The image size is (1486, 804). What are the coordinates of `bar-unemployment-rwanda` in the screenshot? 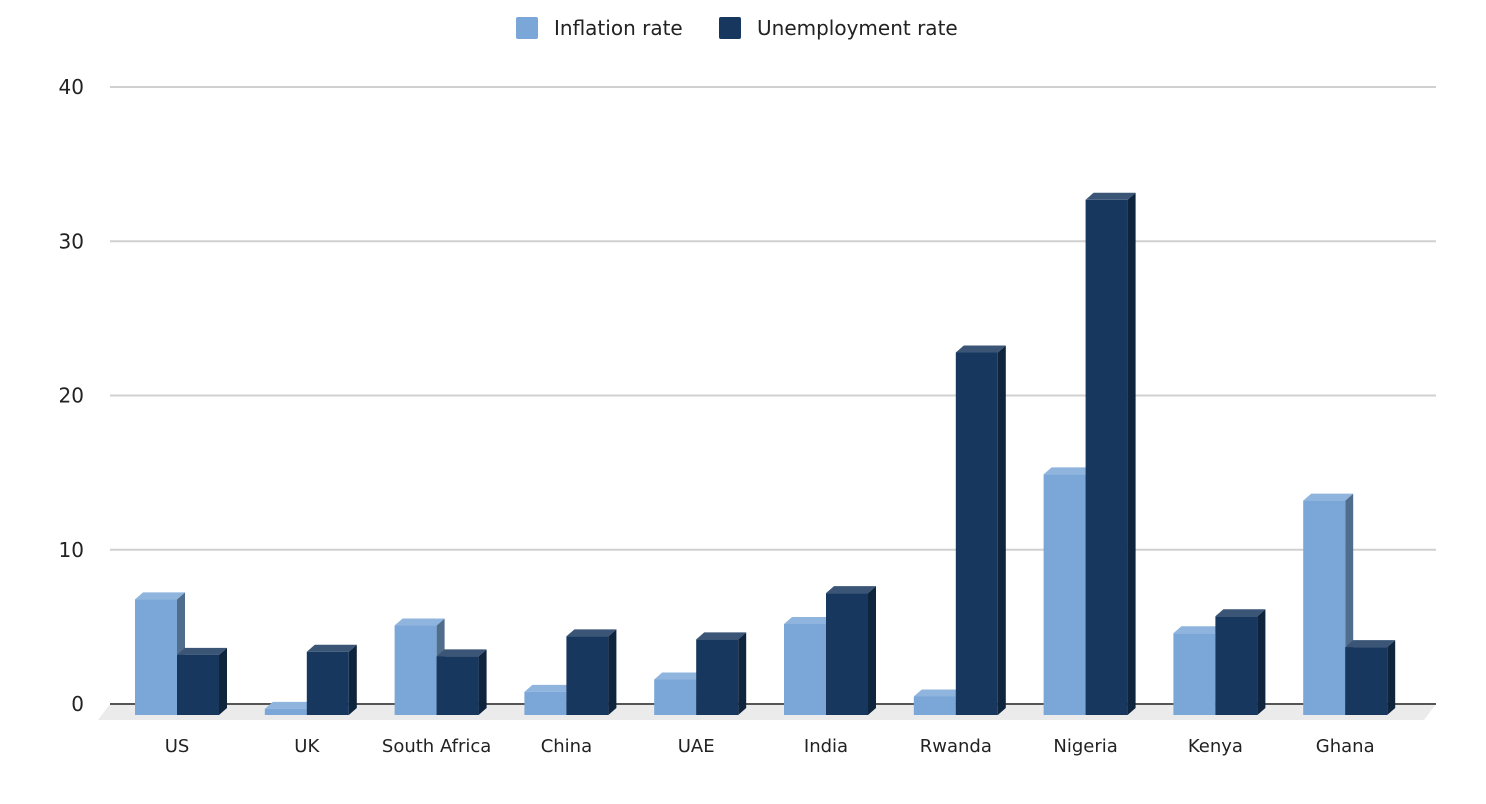 It's located at (980, 530).